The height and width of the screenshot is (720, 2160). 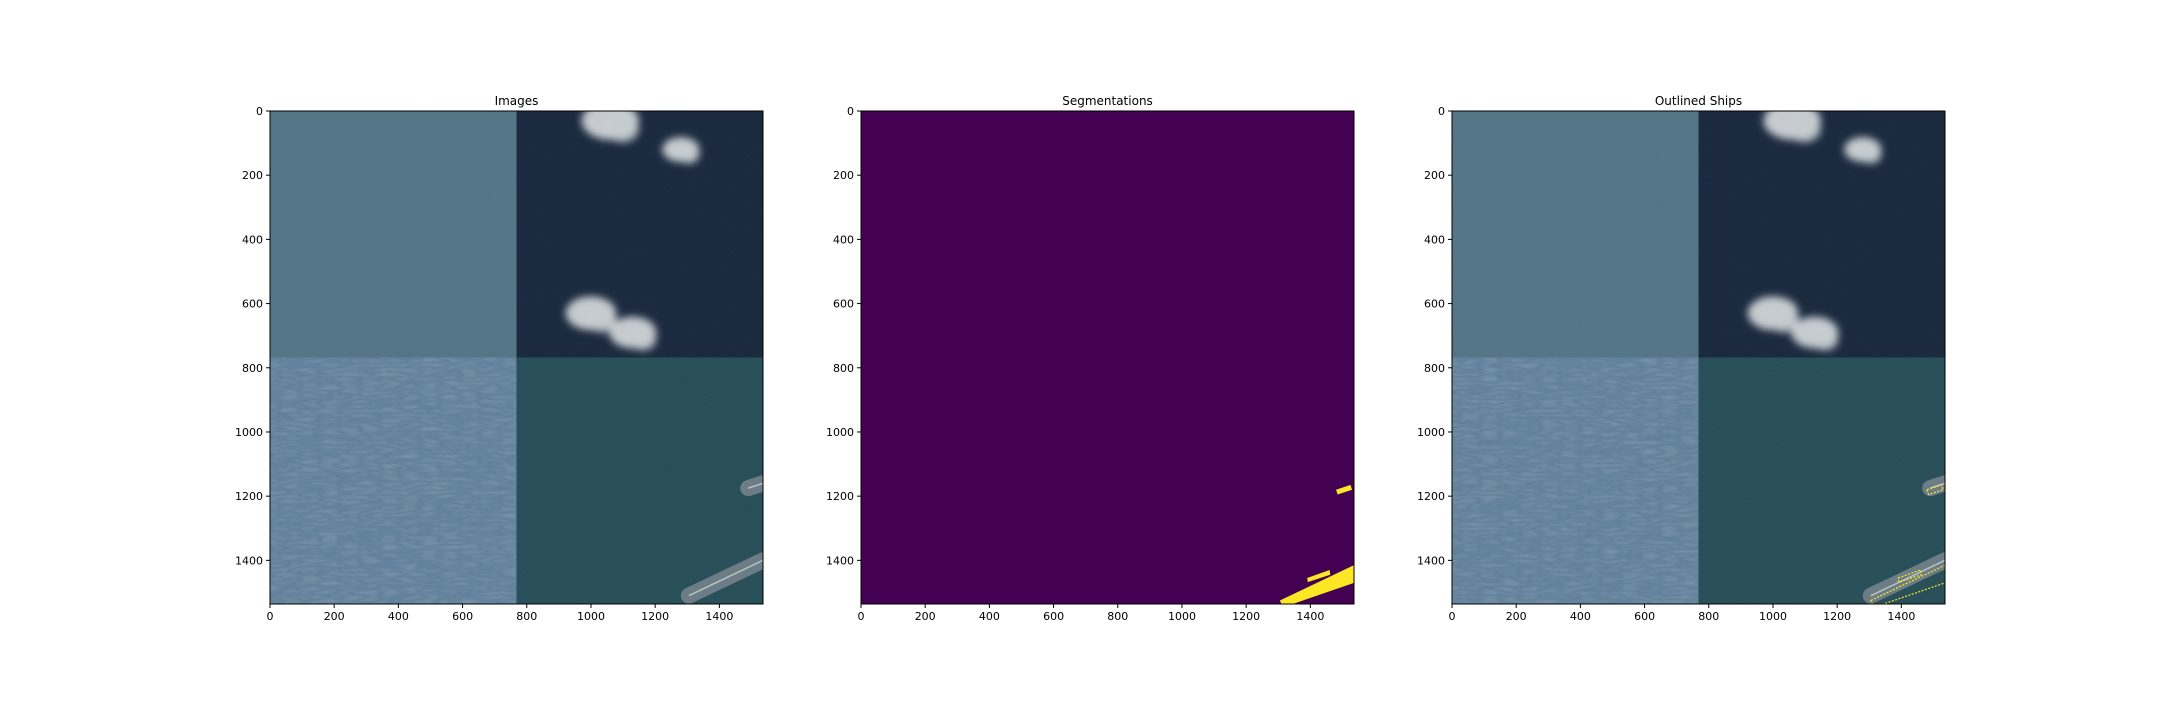 What do you see at coordinates (517, 101) in the screenshot?
I see `images-panel-title: Images` at bounding box center [517, 101].